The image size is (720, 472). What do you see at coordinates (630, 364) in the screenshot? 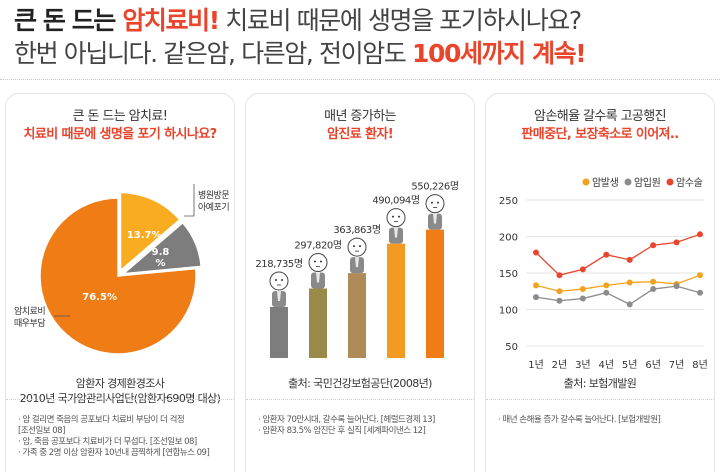
I see `x-tick-label: 5년` at bounding box center [630, 364].